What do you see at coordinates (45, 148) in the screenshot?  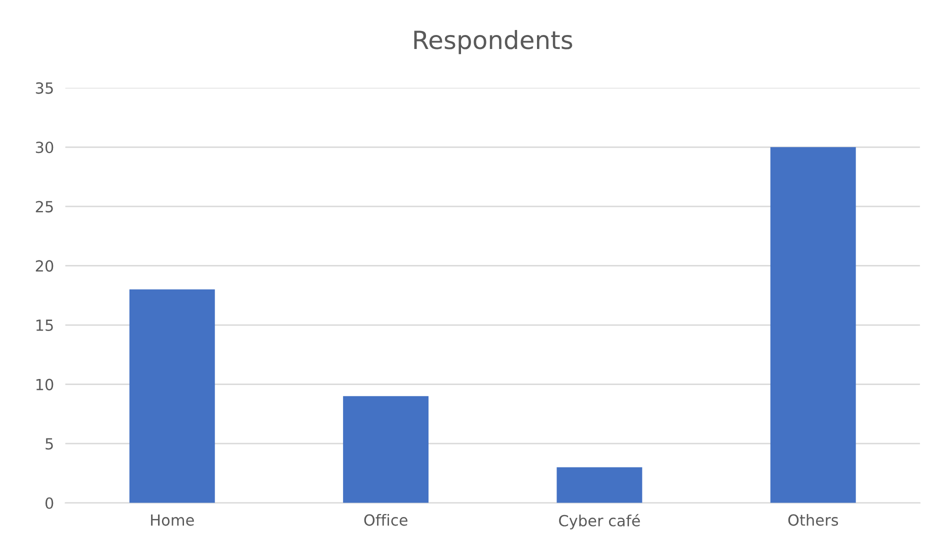 I see `y-tick-label: 30` at bounding box center [45, 148].